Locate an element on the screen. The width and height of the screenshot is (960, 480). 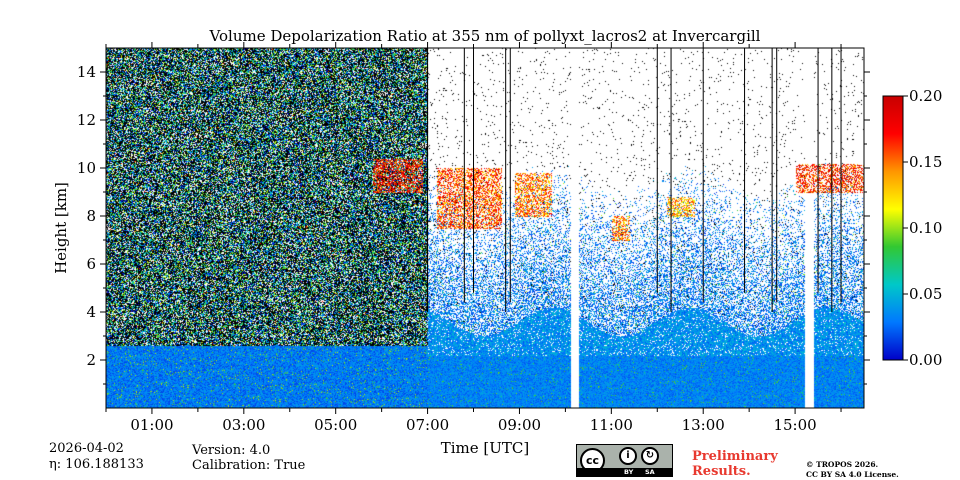
y-tick-label: 12 is located at coordinates (86, 120).